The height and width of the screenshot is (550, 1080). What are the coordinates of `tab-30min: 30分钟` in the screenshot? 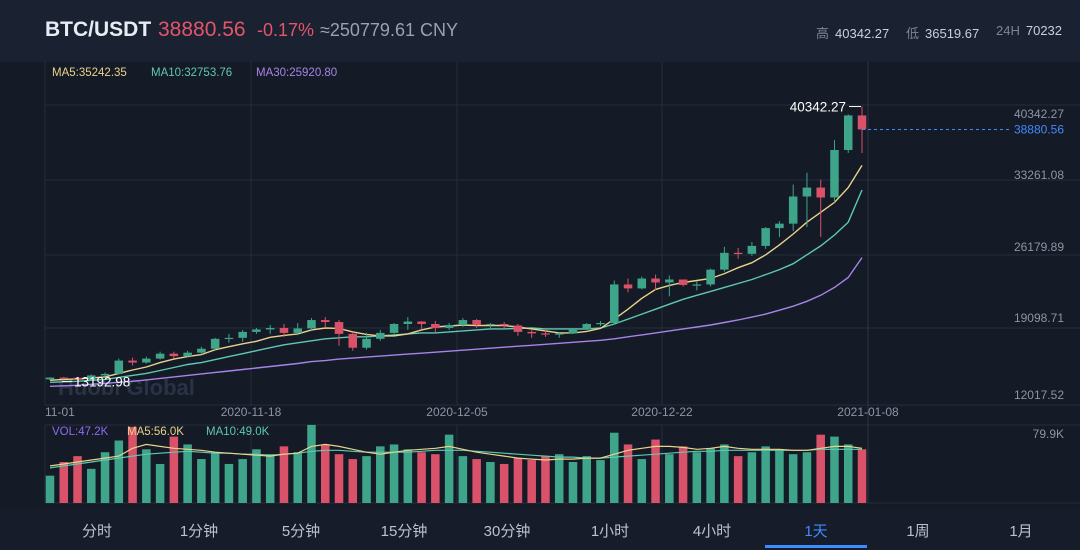 It's located at (507, 531).